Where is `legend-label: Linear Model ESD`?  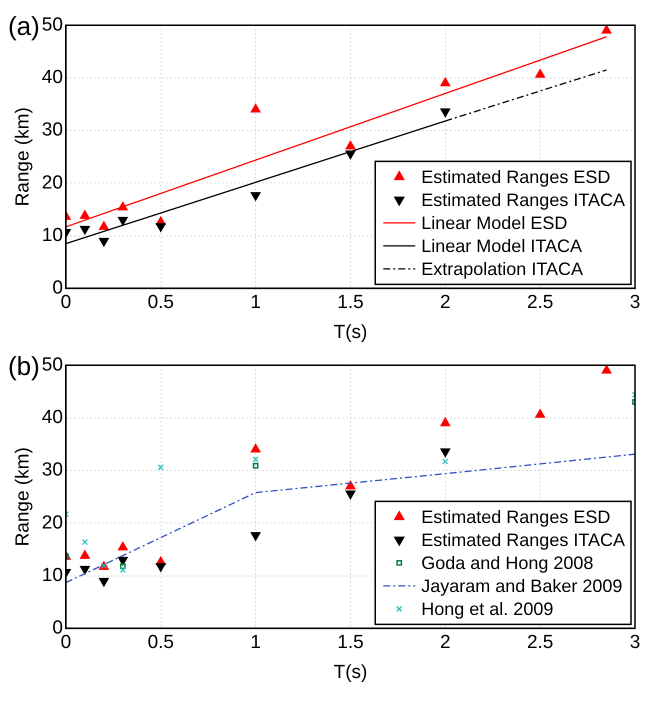 legend-label: Linear Model ESD is located at coordinates (494, 222).